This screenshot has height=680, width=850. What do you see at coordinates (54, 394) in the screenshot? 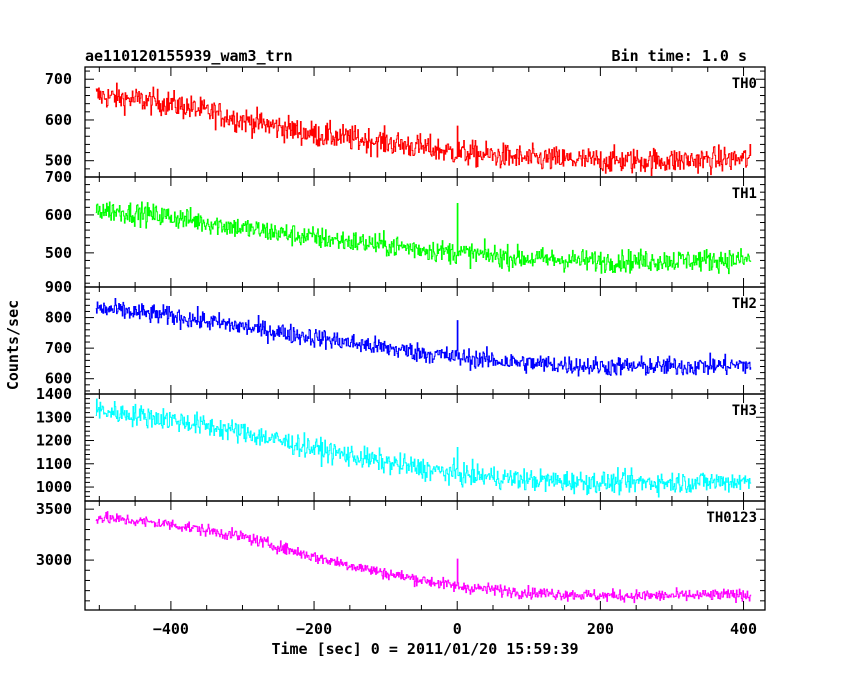
I see `y-tick-label: 1400` at bounding box center [54, 394].